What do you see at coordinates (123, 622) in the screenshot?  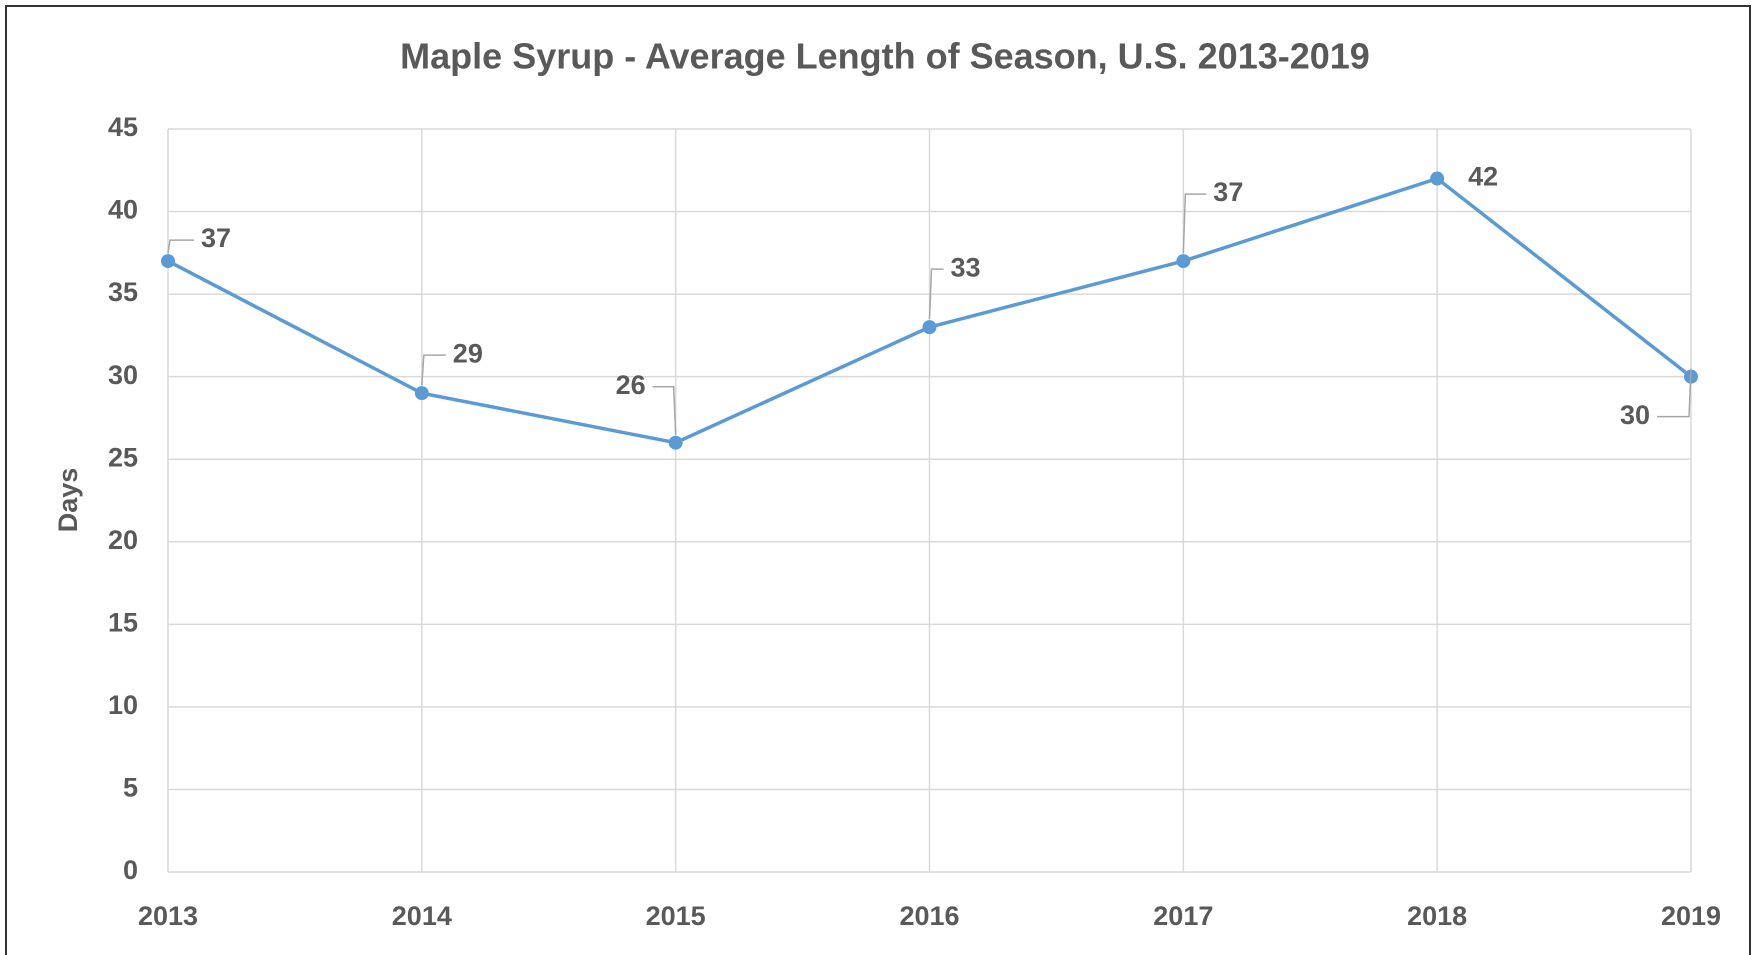 I see `y-tick-label: 15` at bounding box center [123, 622].